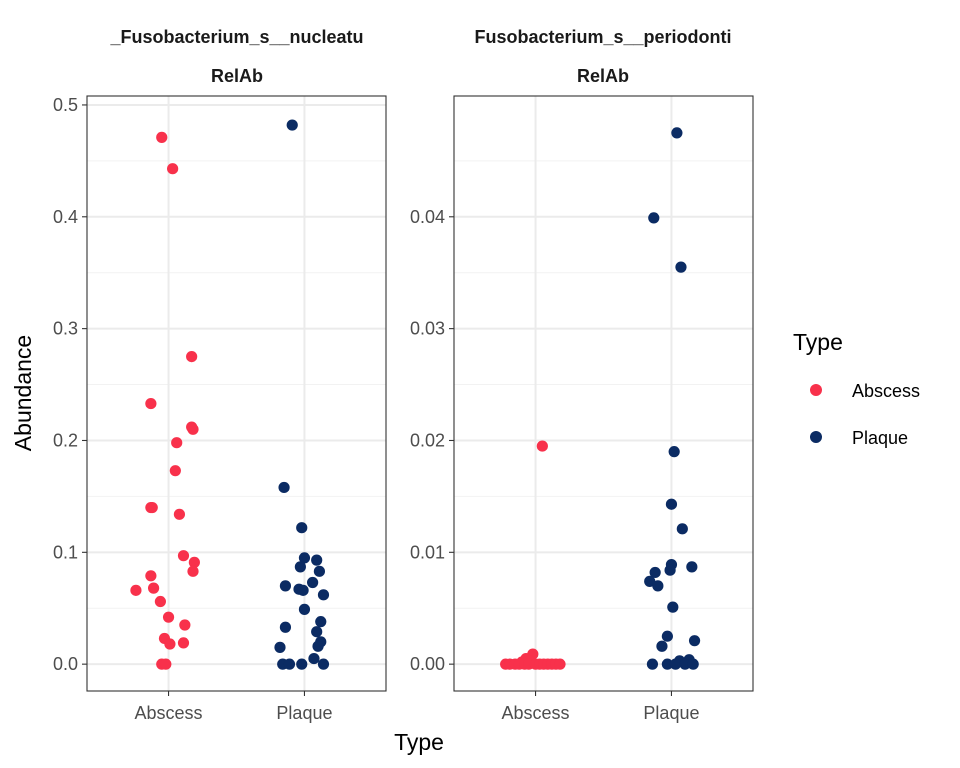  I want to click on x-axis-title: Type, so click(419, 742).